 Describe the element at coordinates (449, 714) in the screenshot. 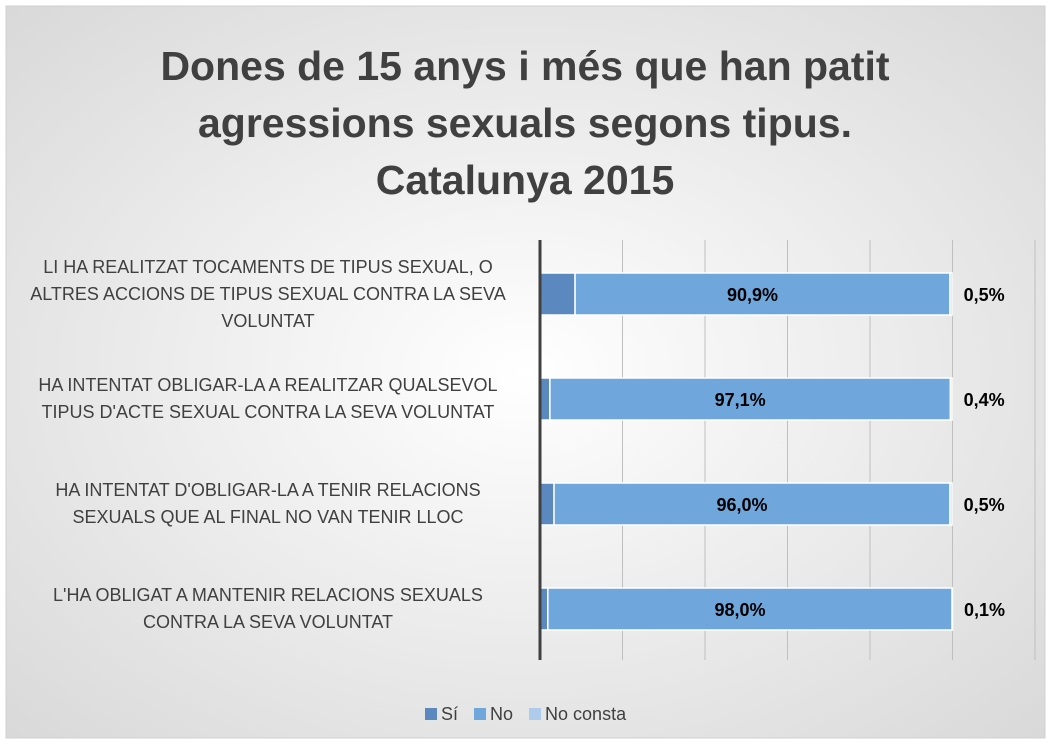

I see `legend-label: Sí` at that location.